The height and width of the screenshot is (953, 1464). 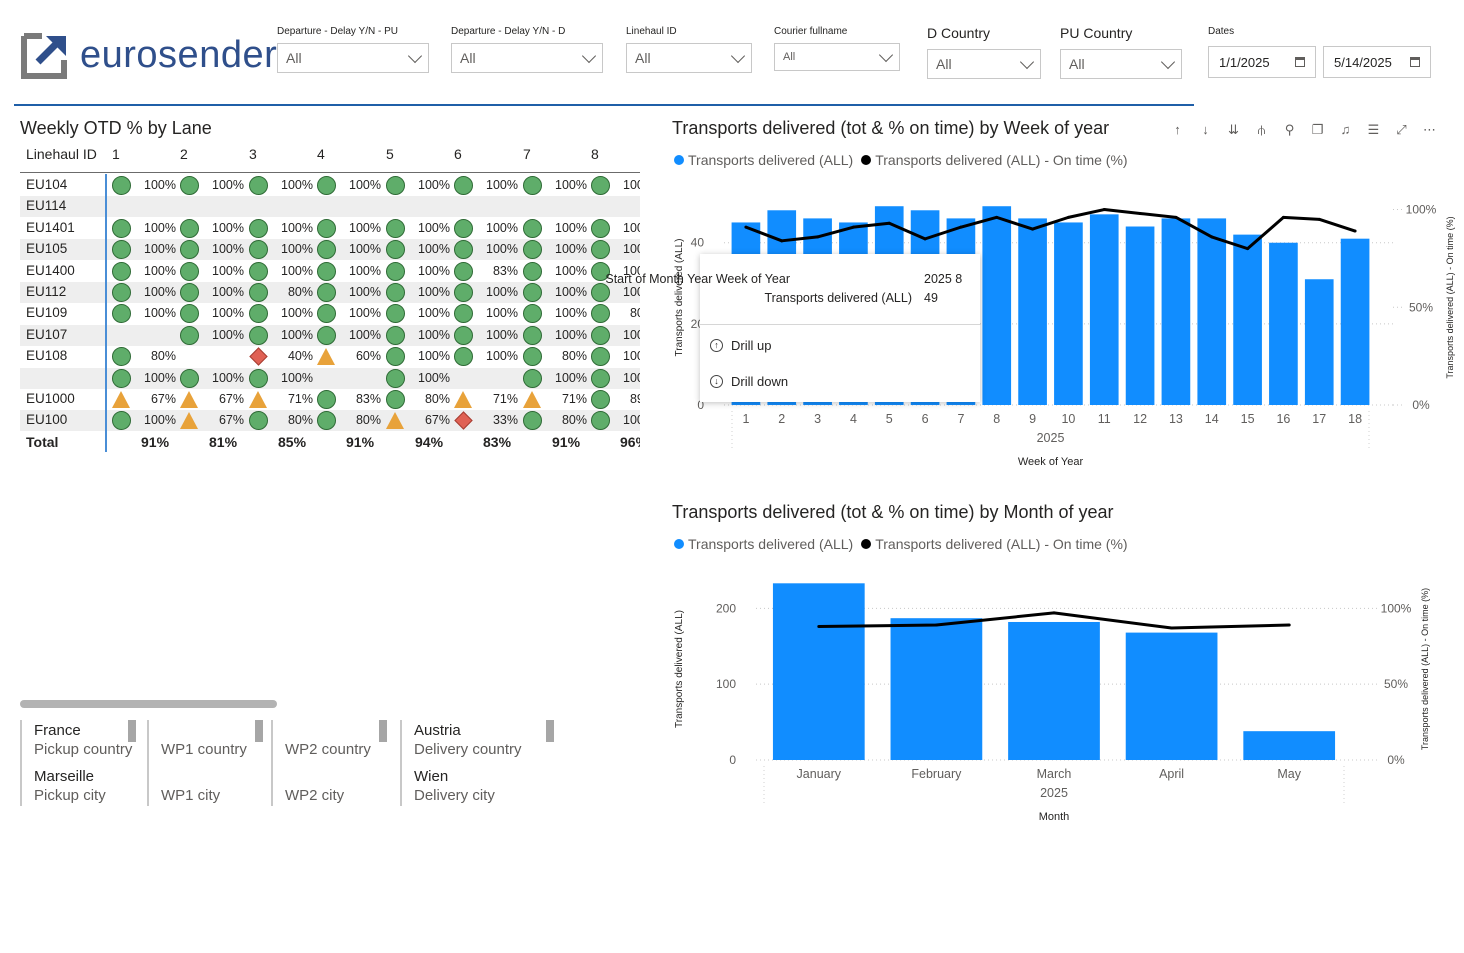 What do you see at coordinates (330, 356) in the screenshot?
I see `table-row: EU108 80% 40% 60% 100% 100% 80% 100%` at bounding box center [330, 356].